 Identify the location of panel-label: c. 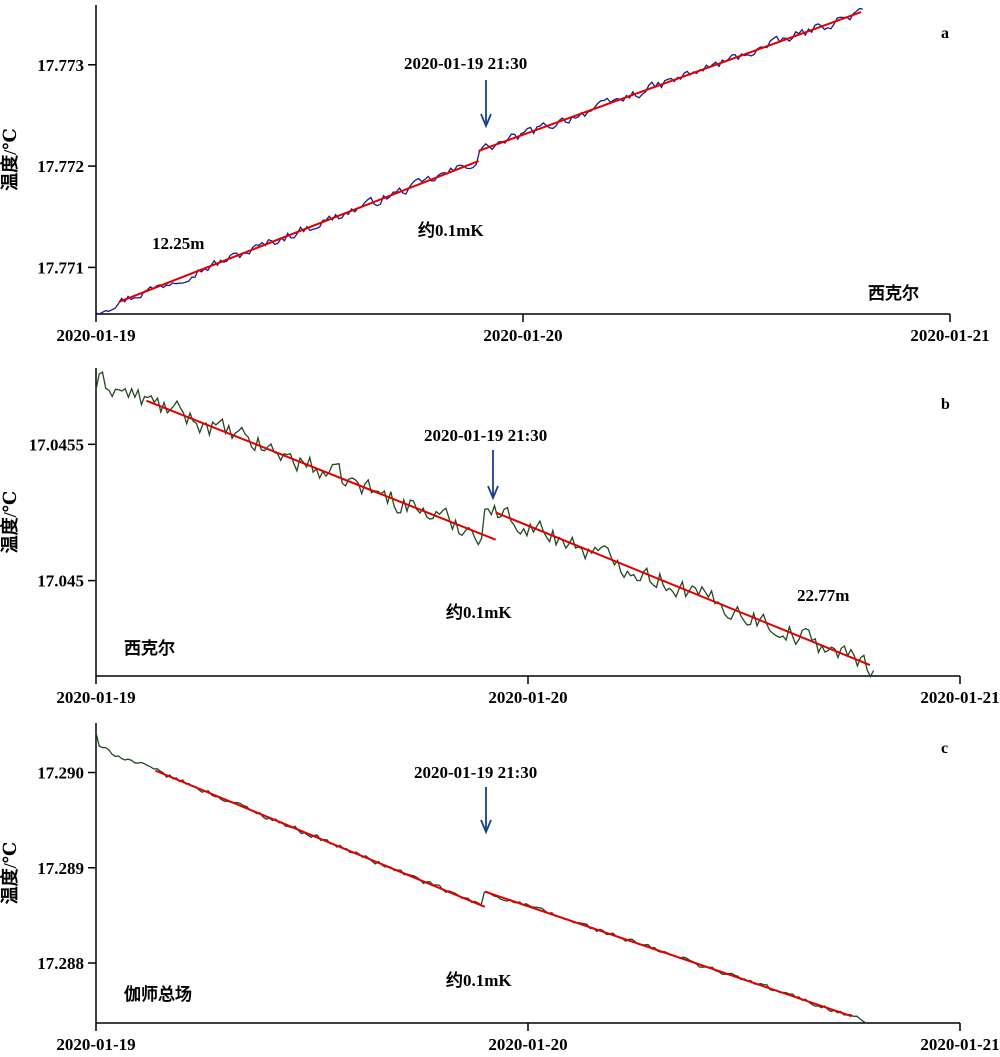
(944, 748).